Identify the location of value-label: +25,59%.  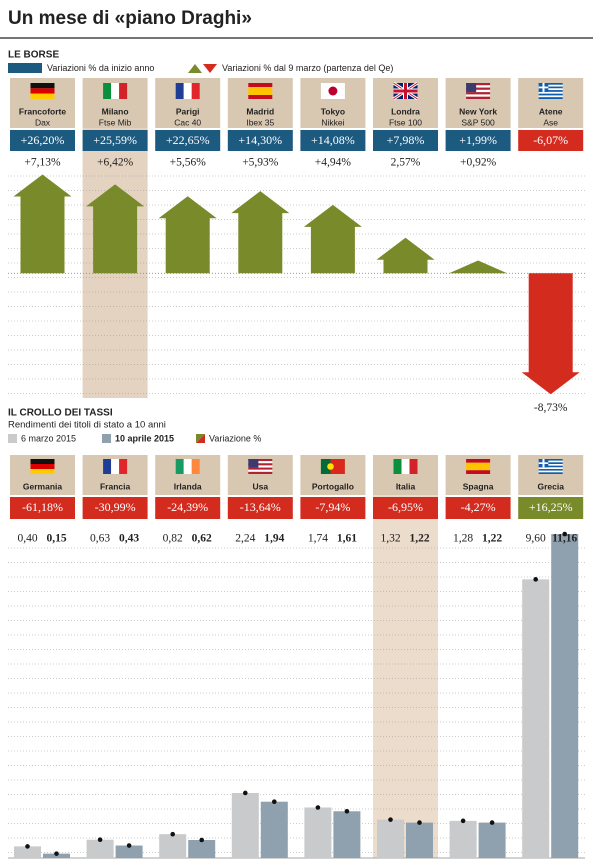
(115, 140).